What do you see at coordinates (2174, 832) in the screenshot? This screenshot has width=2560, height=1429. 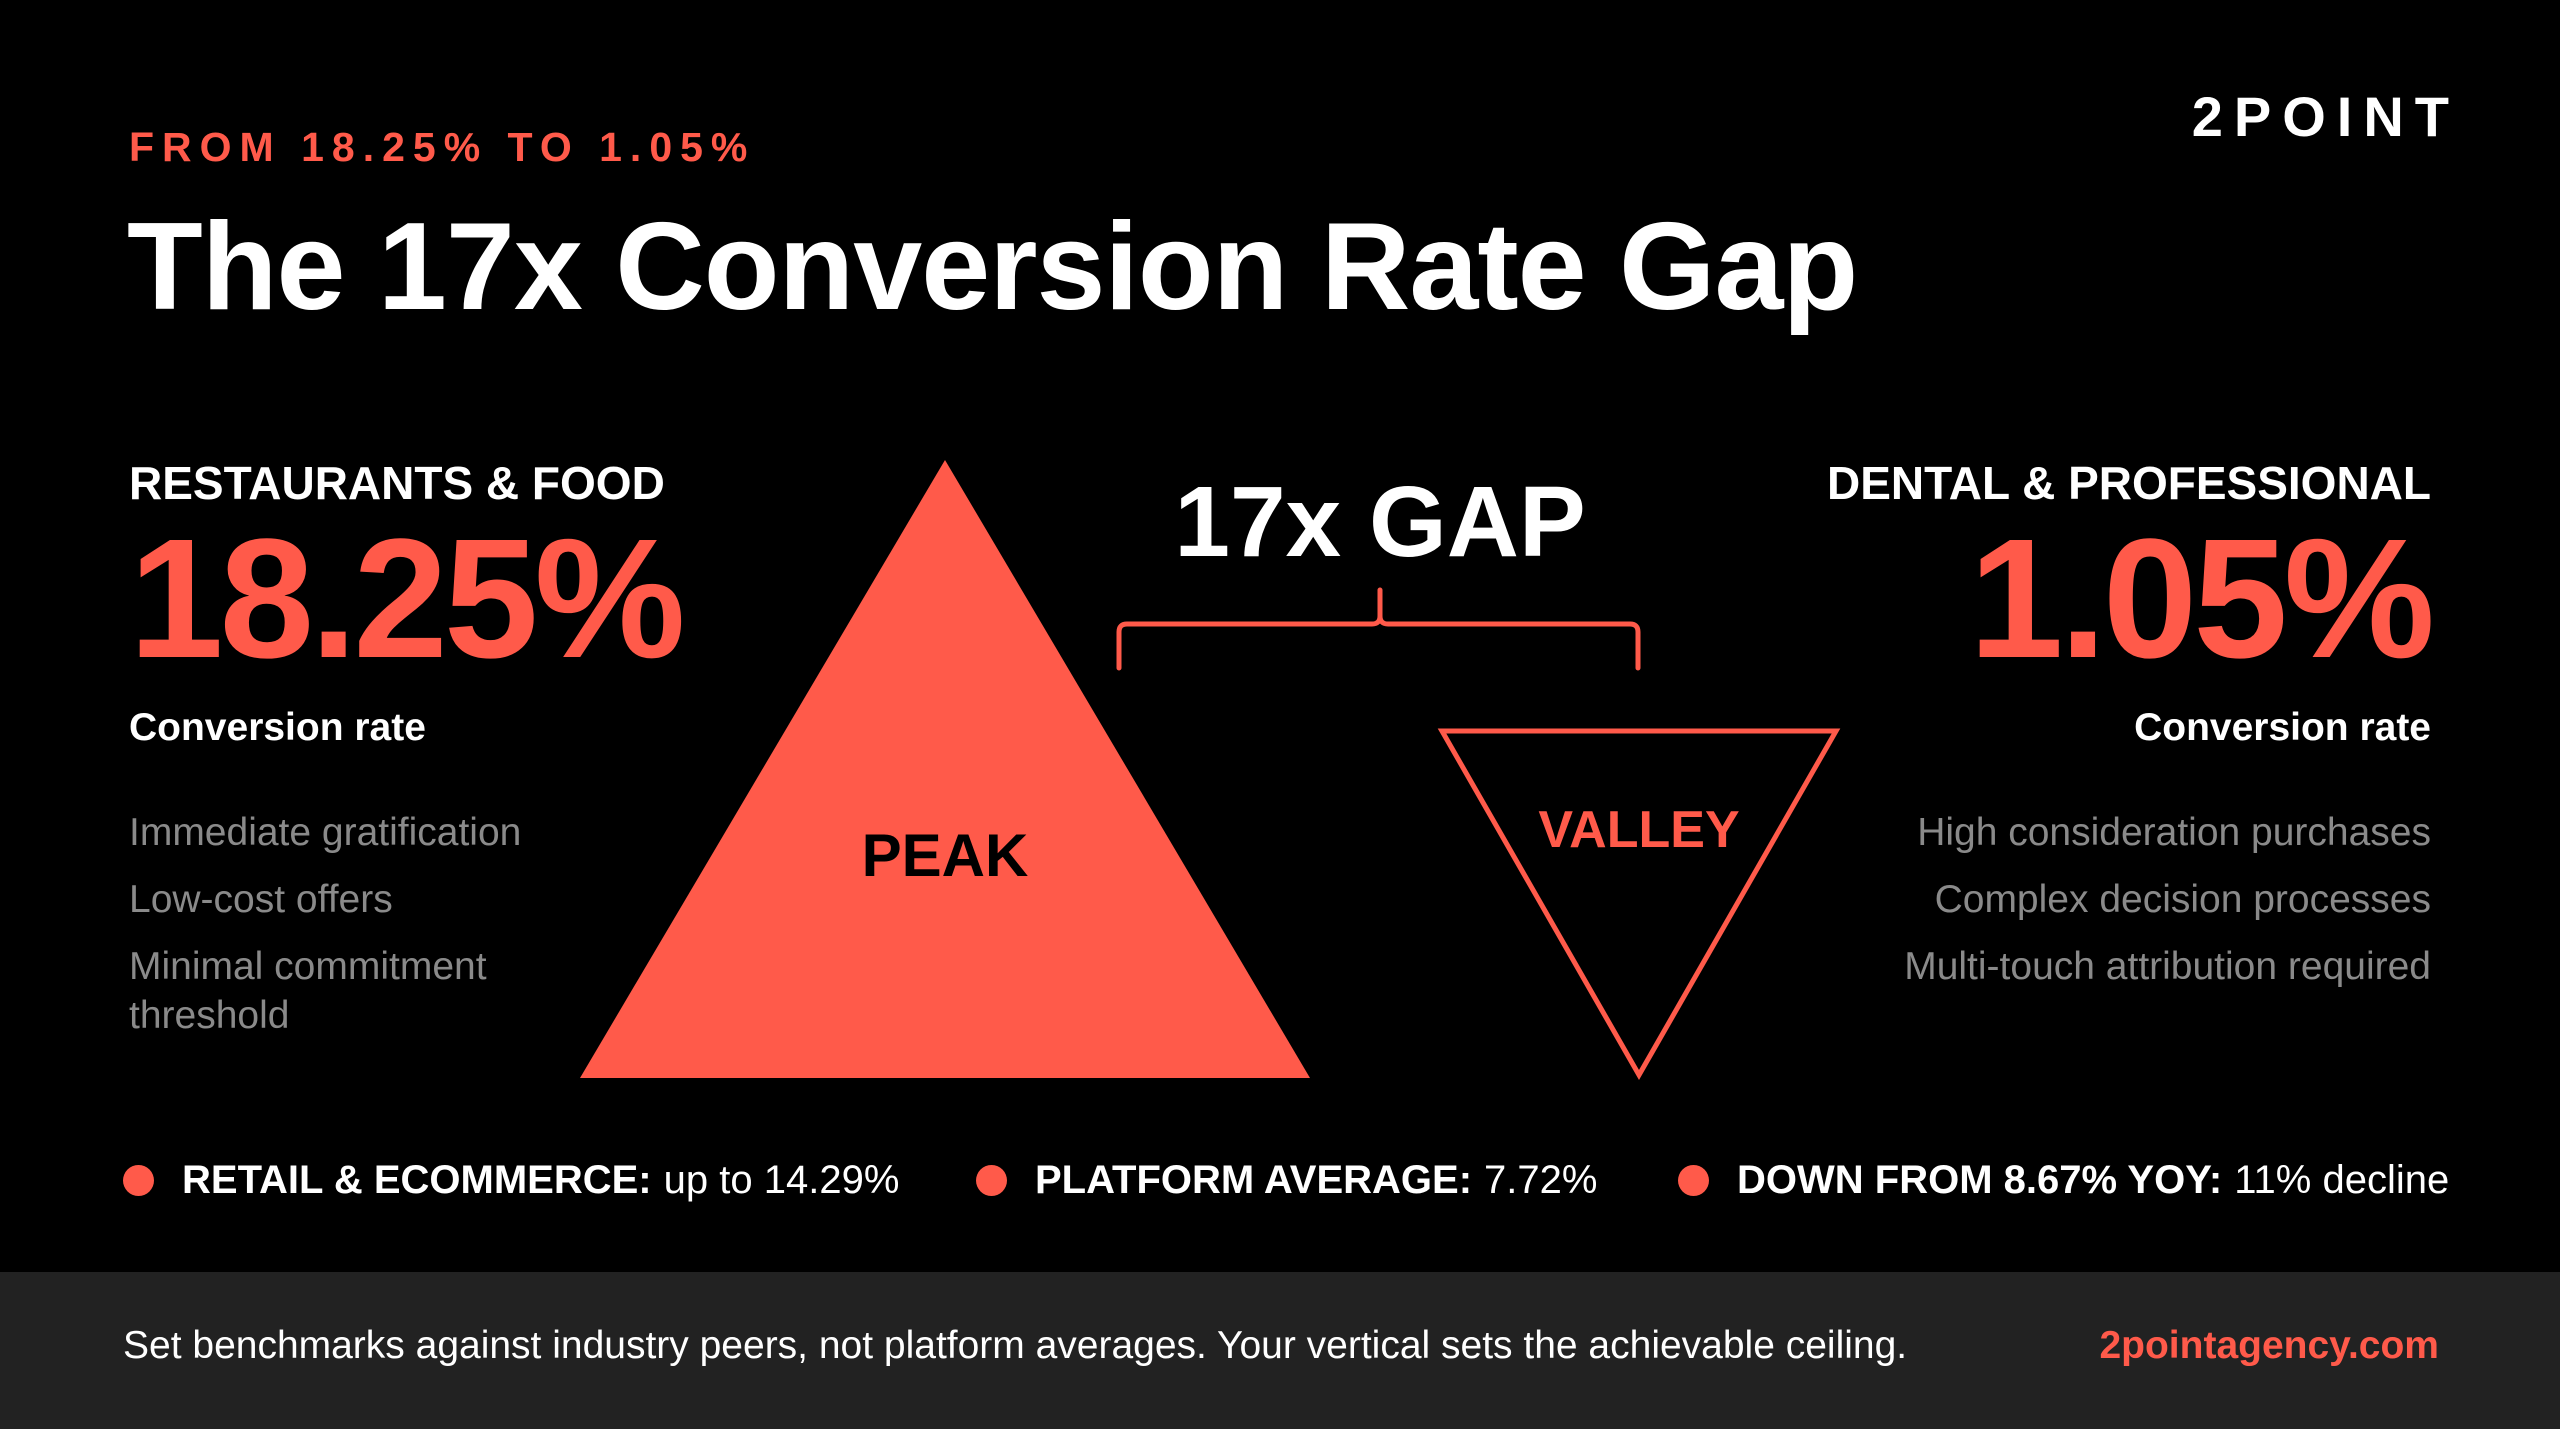 I see `trait-item: High consideration purchases` at bounding box center [2174, 832].